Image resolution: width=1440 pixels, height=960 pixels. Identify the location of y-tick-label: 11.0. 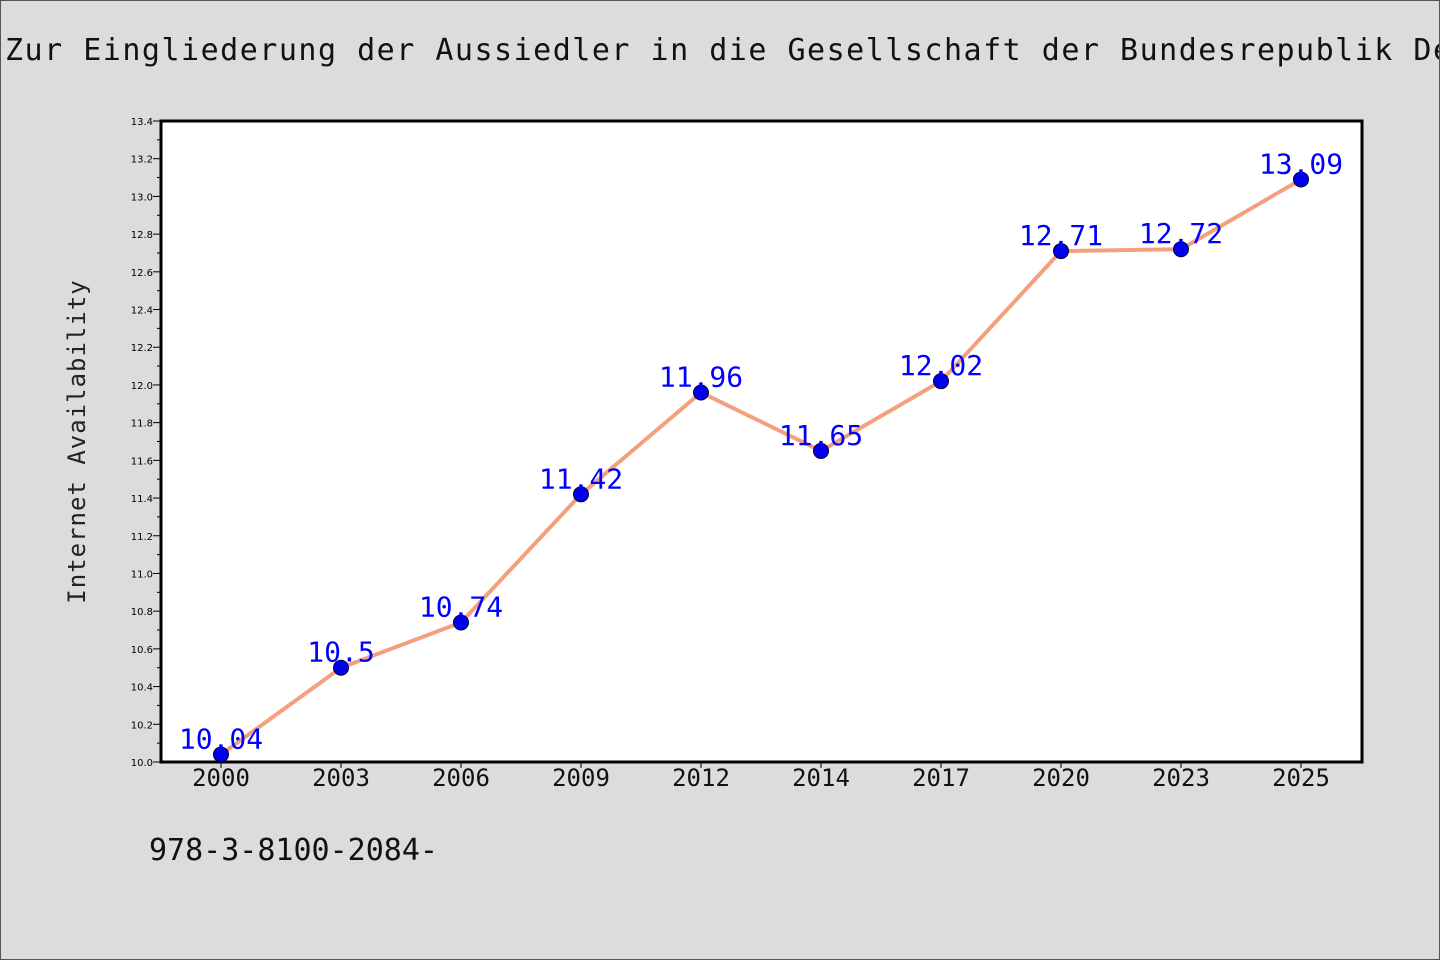
(142, 574).